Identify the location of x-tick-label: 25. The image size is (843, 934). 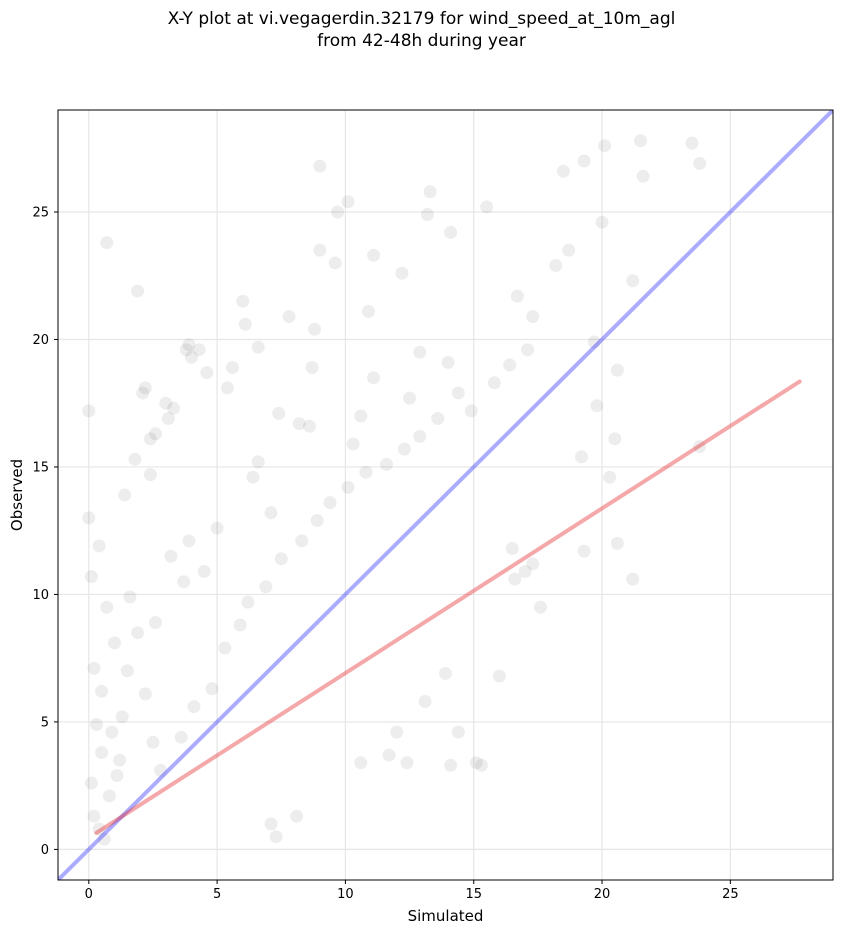
(730, 894).